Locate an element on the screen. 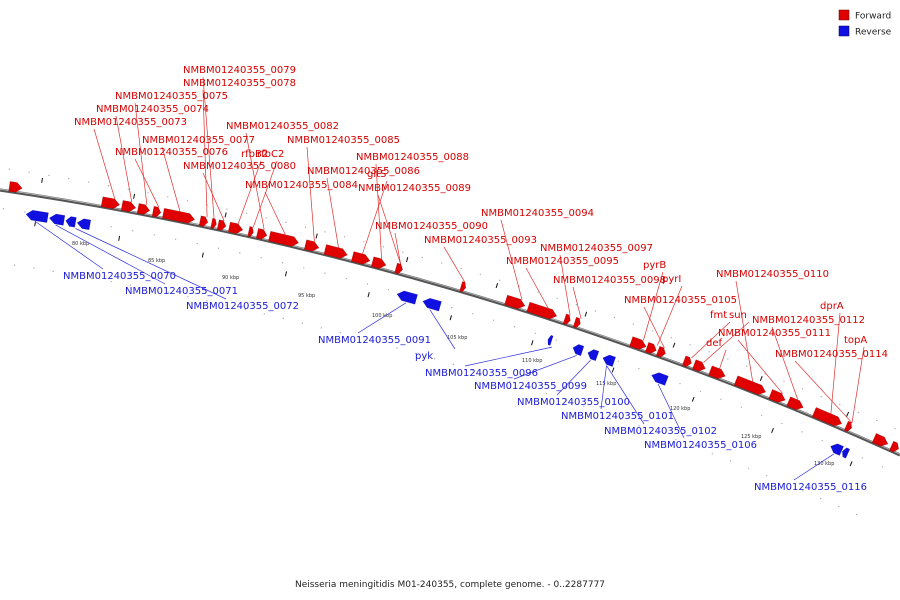 The image size is (900, 600). forward-gene-label: rfbC2 is located at coordinates (270, 154).